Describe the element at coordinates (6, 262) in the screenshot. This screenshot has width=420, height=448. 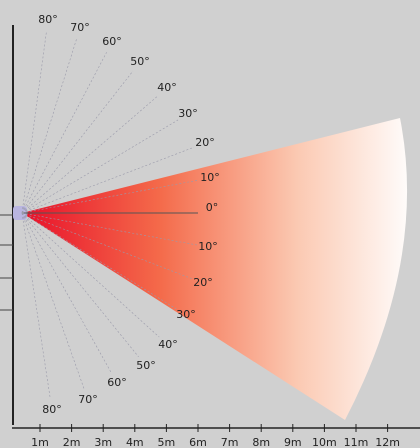
I see `wall-ticks` at that location.